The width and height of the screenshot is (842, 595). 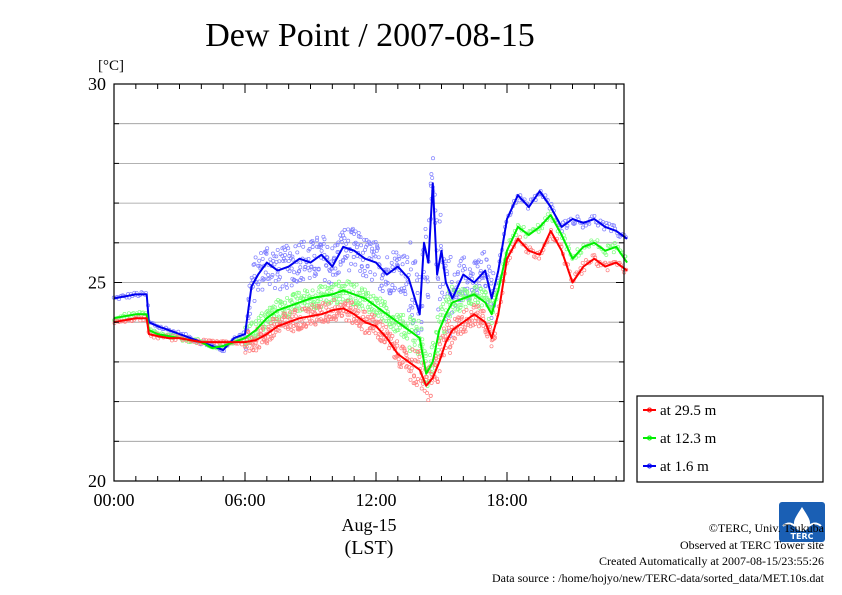 I want to click on x-tick-label: 12:00, so click(x=375, y=500).